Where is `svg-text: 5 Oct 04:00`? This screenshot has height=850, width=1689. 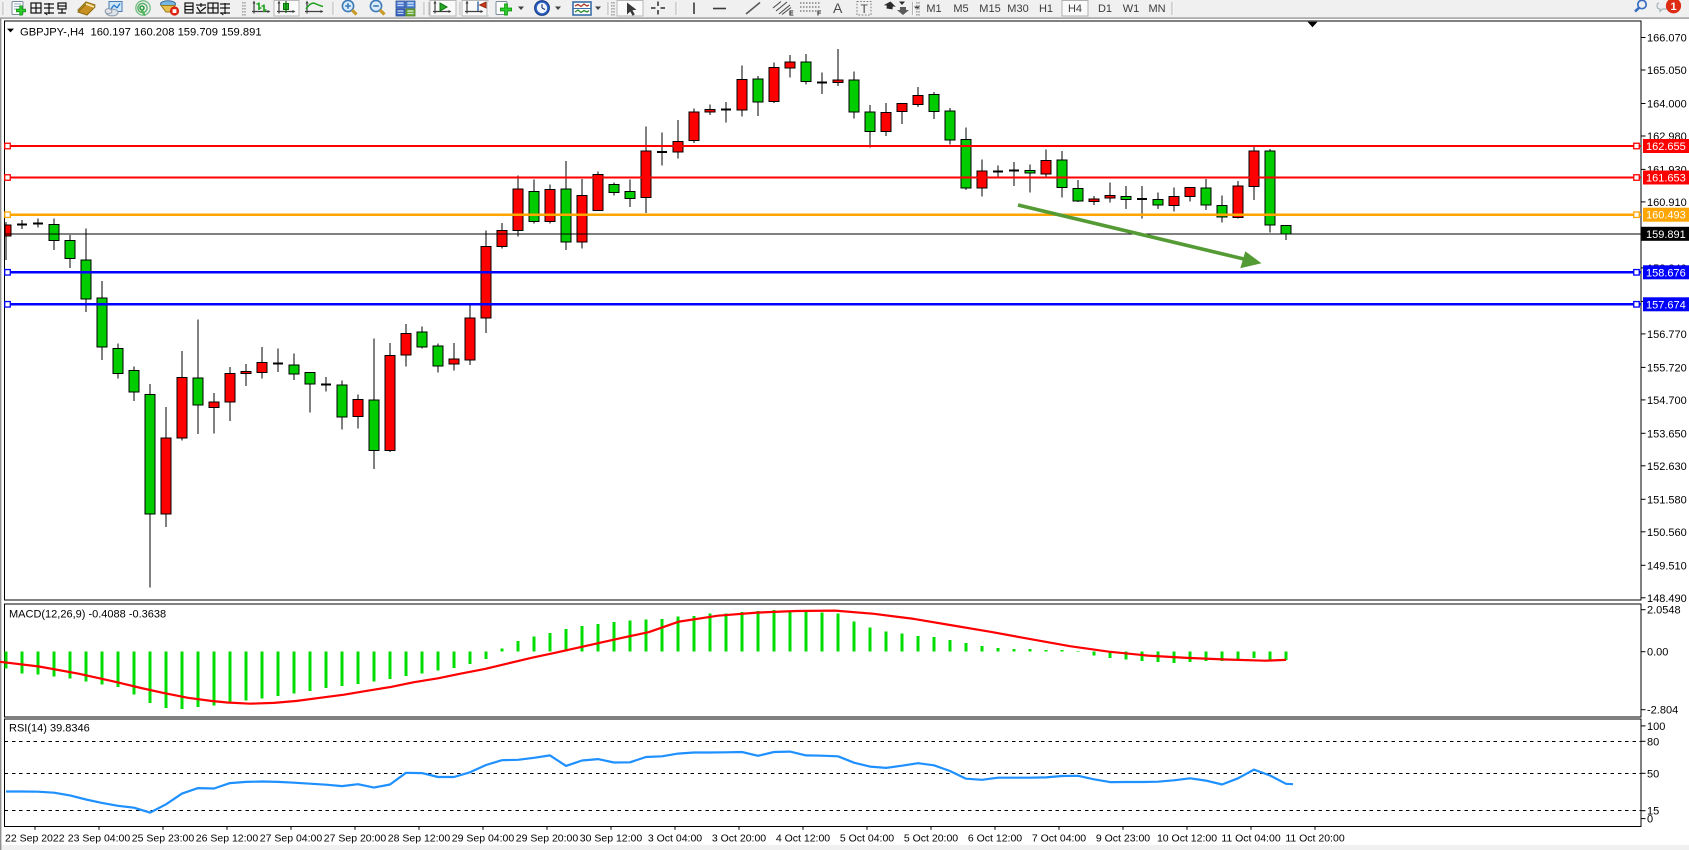 svg-text: 5 Oct 04:00 is located at coordinates (867, 839).